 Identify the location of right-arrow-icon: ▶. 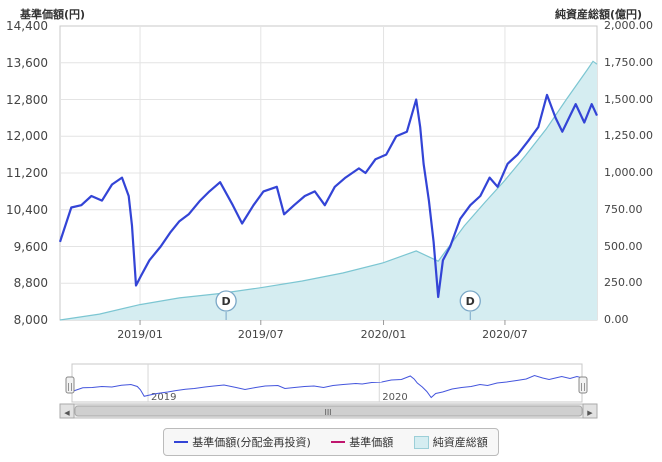
(590, 413).